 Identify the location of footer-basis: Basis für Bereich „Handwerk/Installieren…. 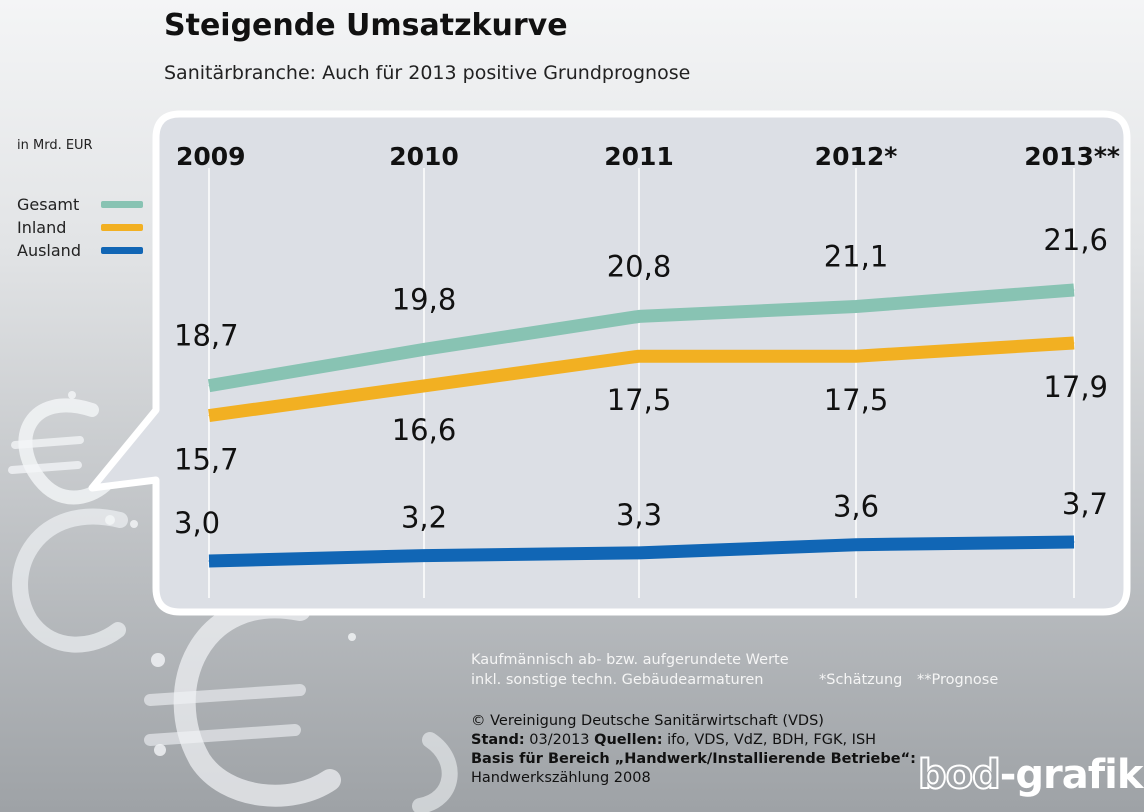
(693, 759).